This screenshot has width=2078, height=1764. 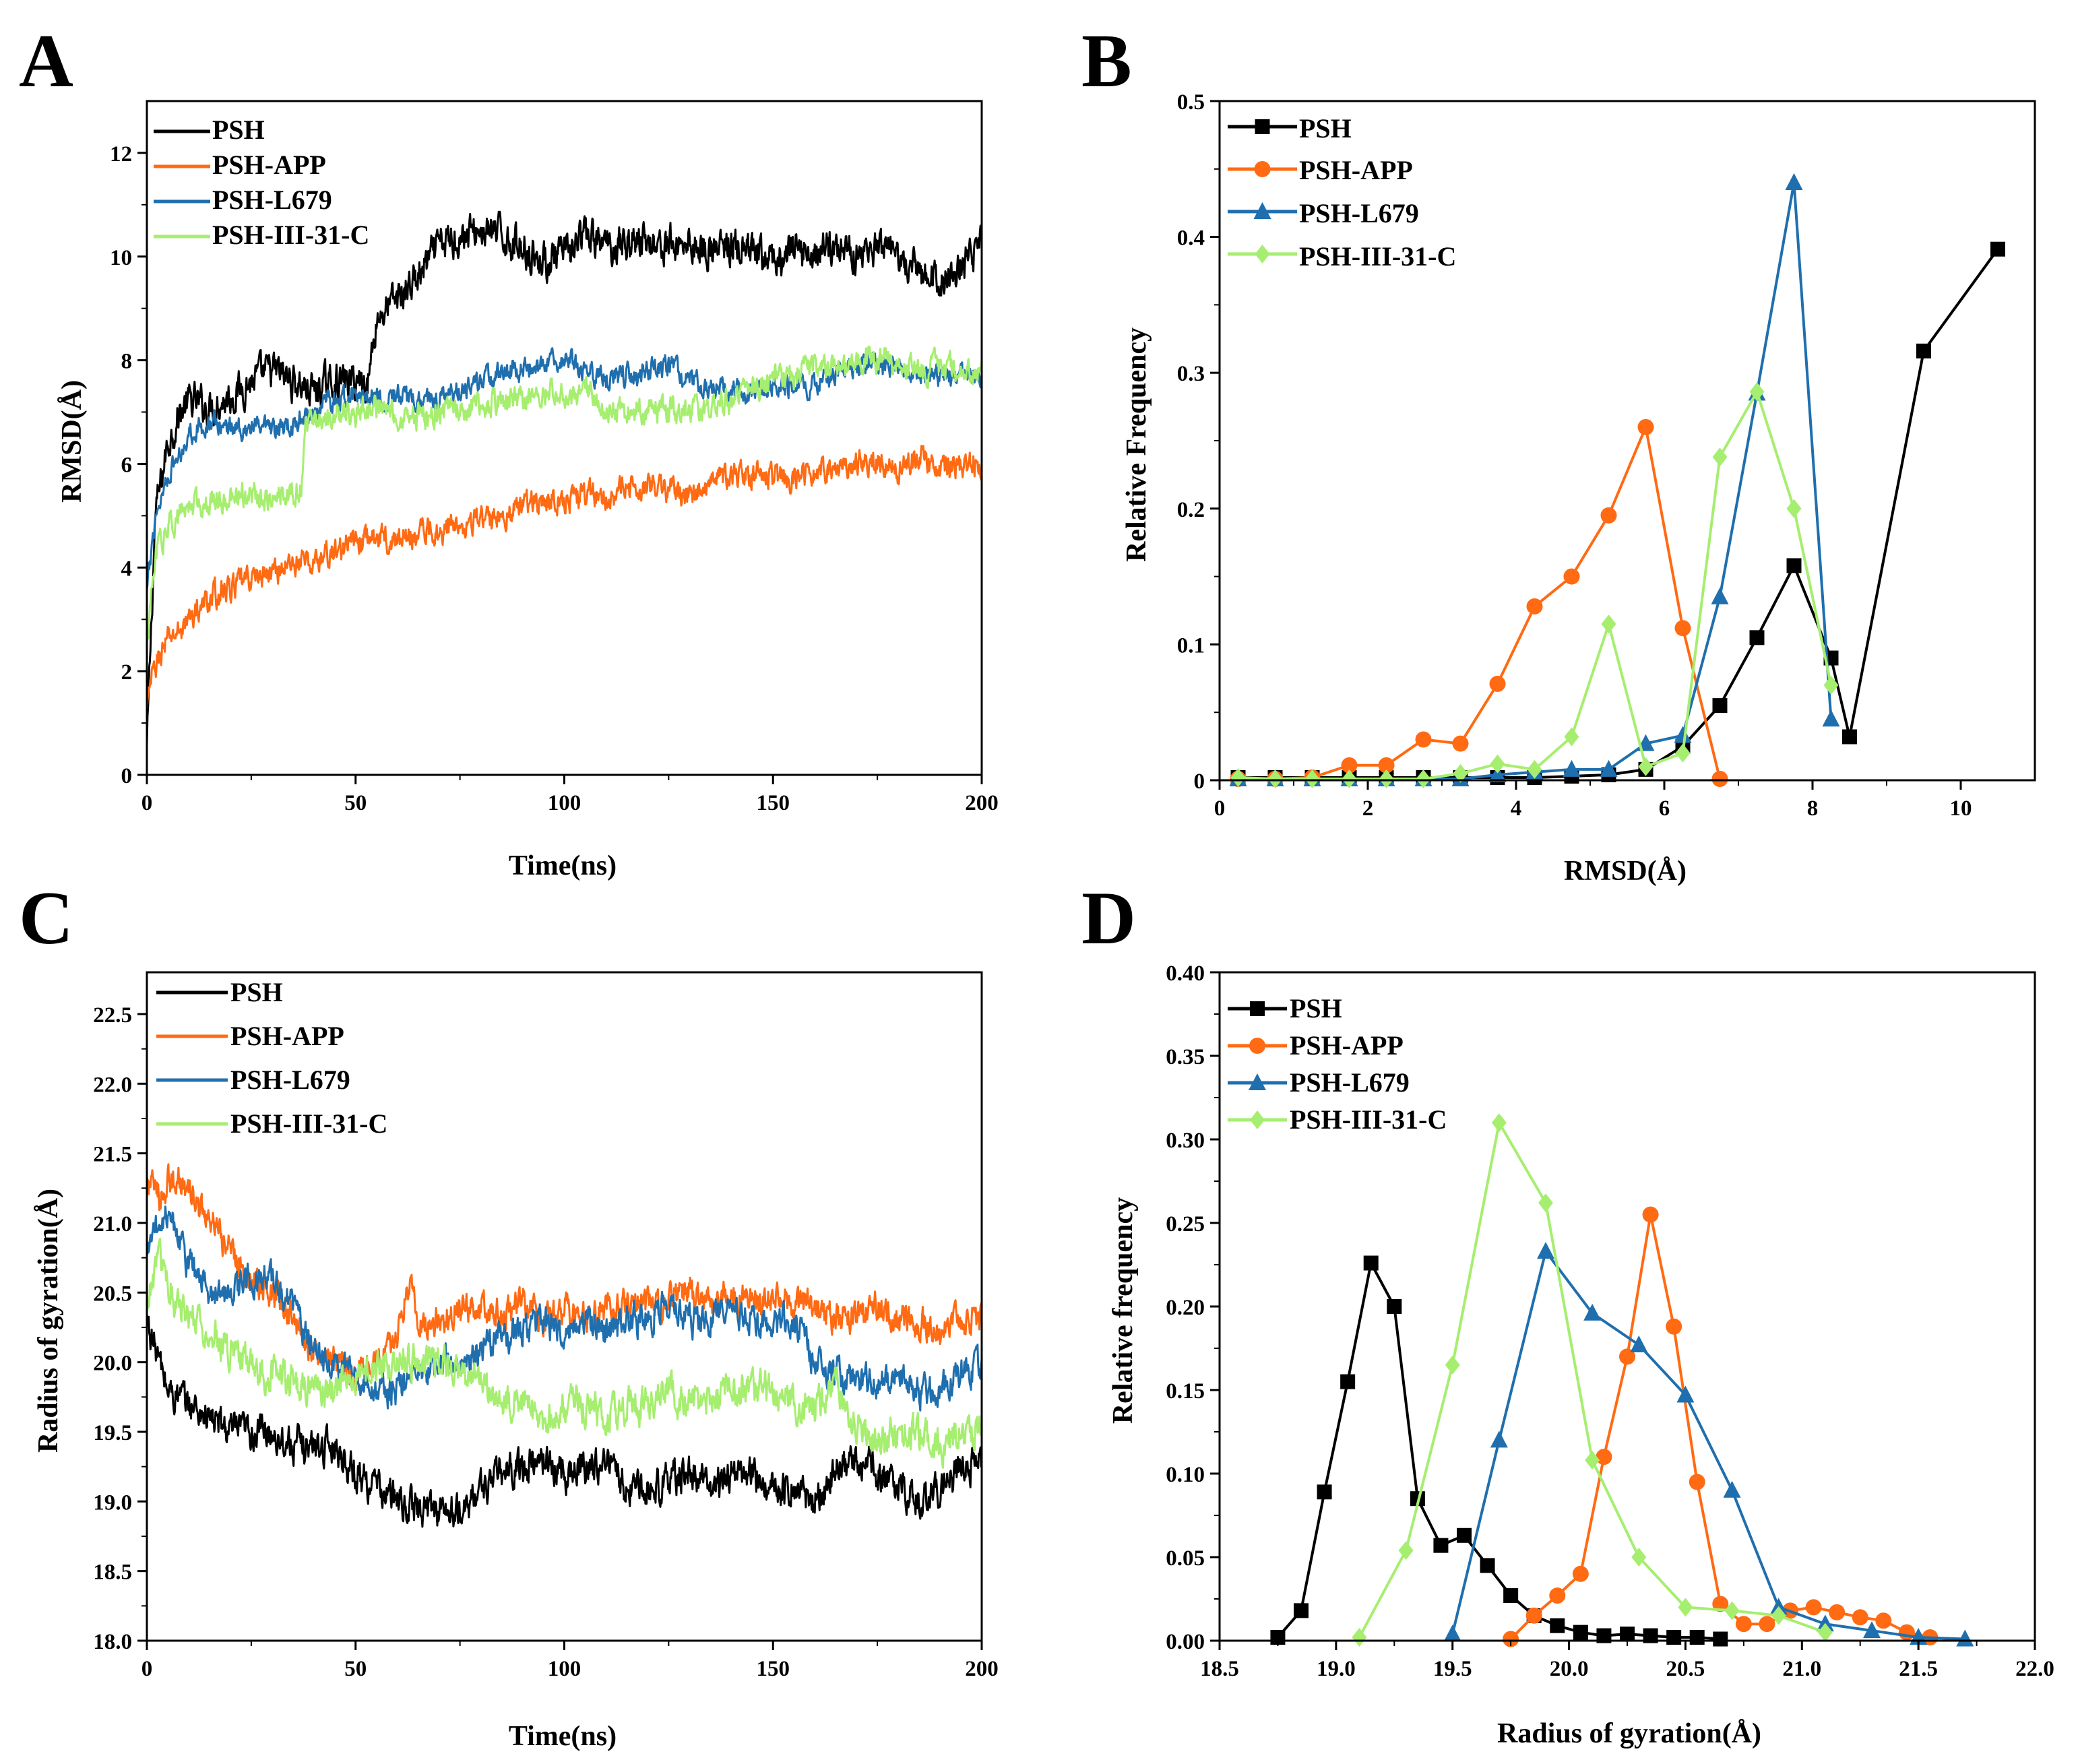 I want to click on legend-c: PSH PSH-APP PSH-L679 PSH-III-31-C, so click(x=308, y=1058).